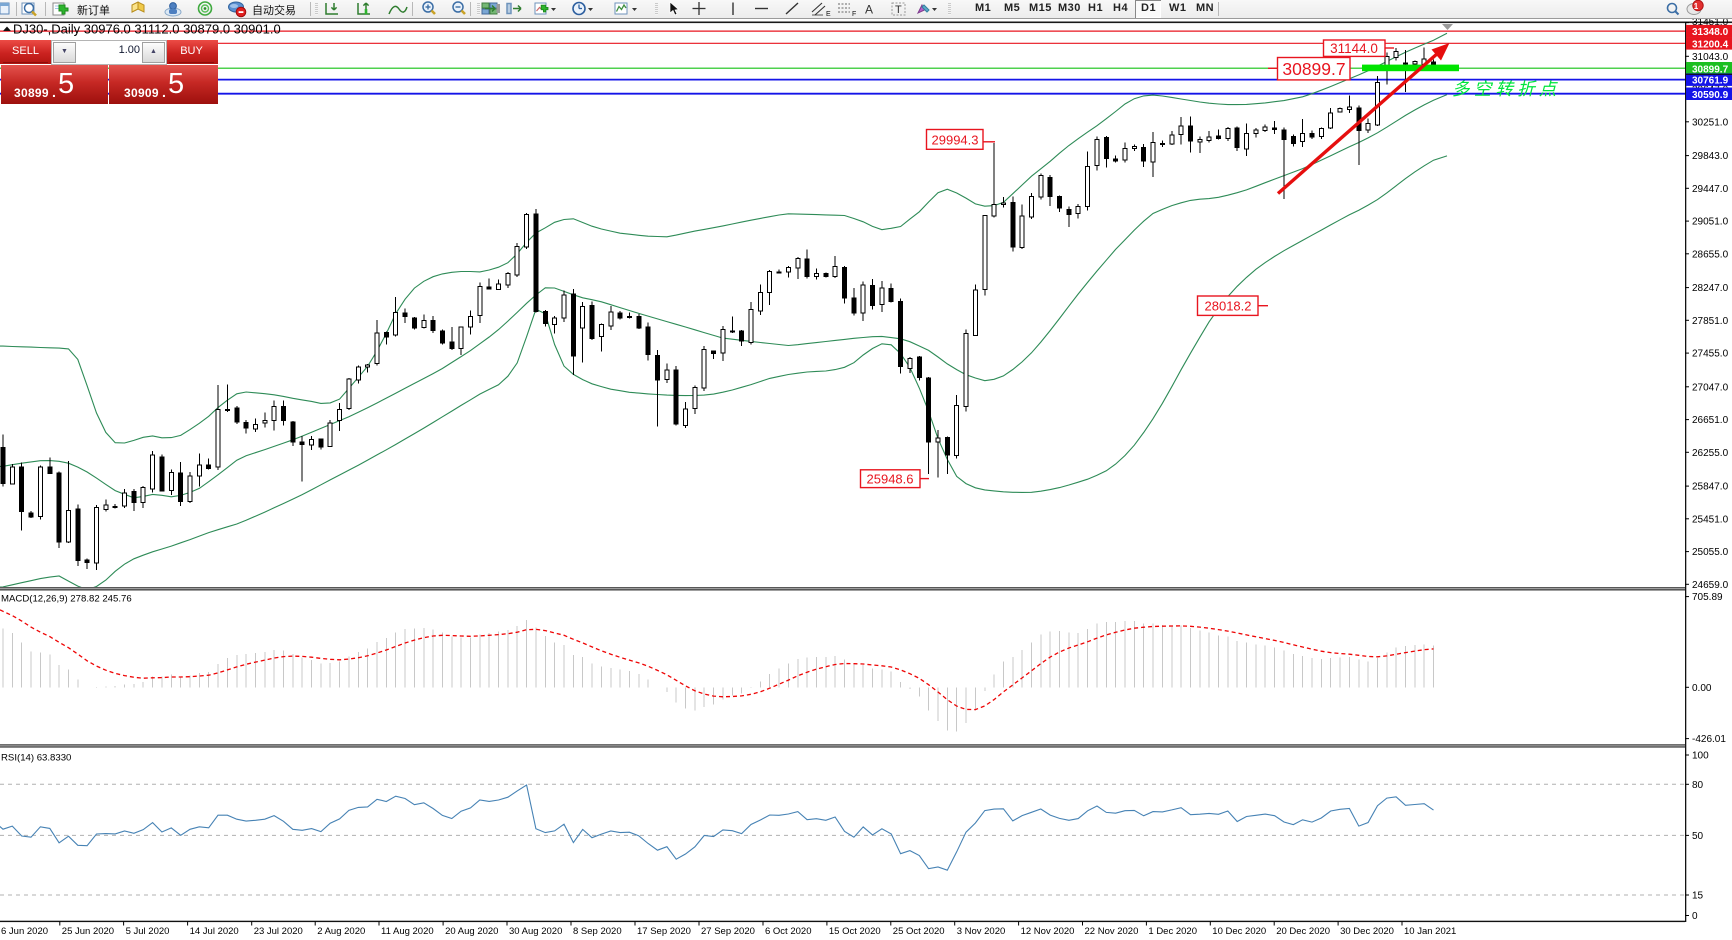 This screenshot has height=940, width=1732. What do you see at coordinates (1112, 931) in the screenshot?
I see `svg-text: 22 Nov 2020` at bounding box center [1112, 931].